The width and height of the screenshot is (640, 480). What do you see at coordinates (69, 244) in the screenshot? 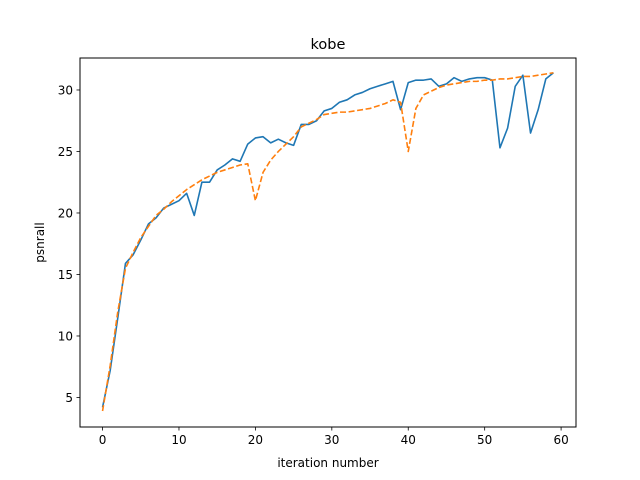
I see `y-axis-ticks: 5 10 15 20 25 30` at bounding box center [69, 244].